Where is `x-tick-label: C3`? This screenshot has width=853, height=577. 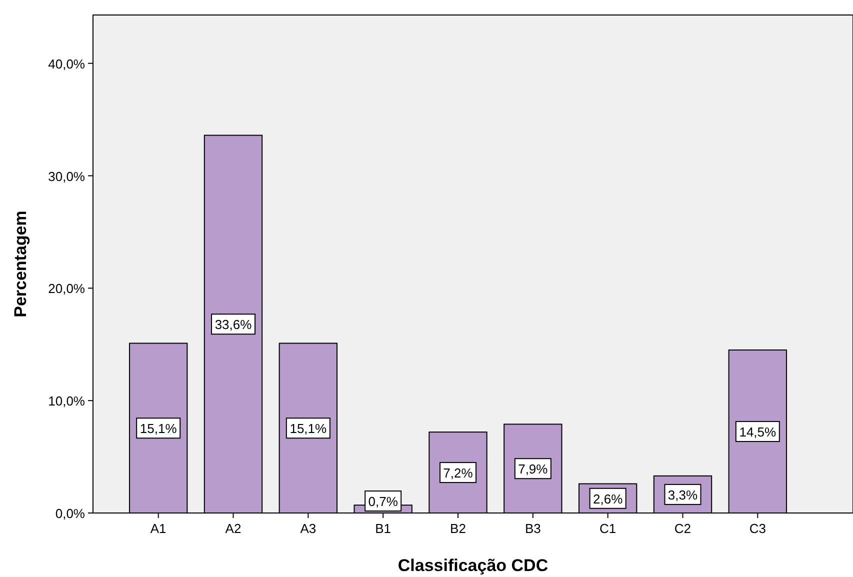
x-tick-label: C3 is located at coordinates (757, 528).